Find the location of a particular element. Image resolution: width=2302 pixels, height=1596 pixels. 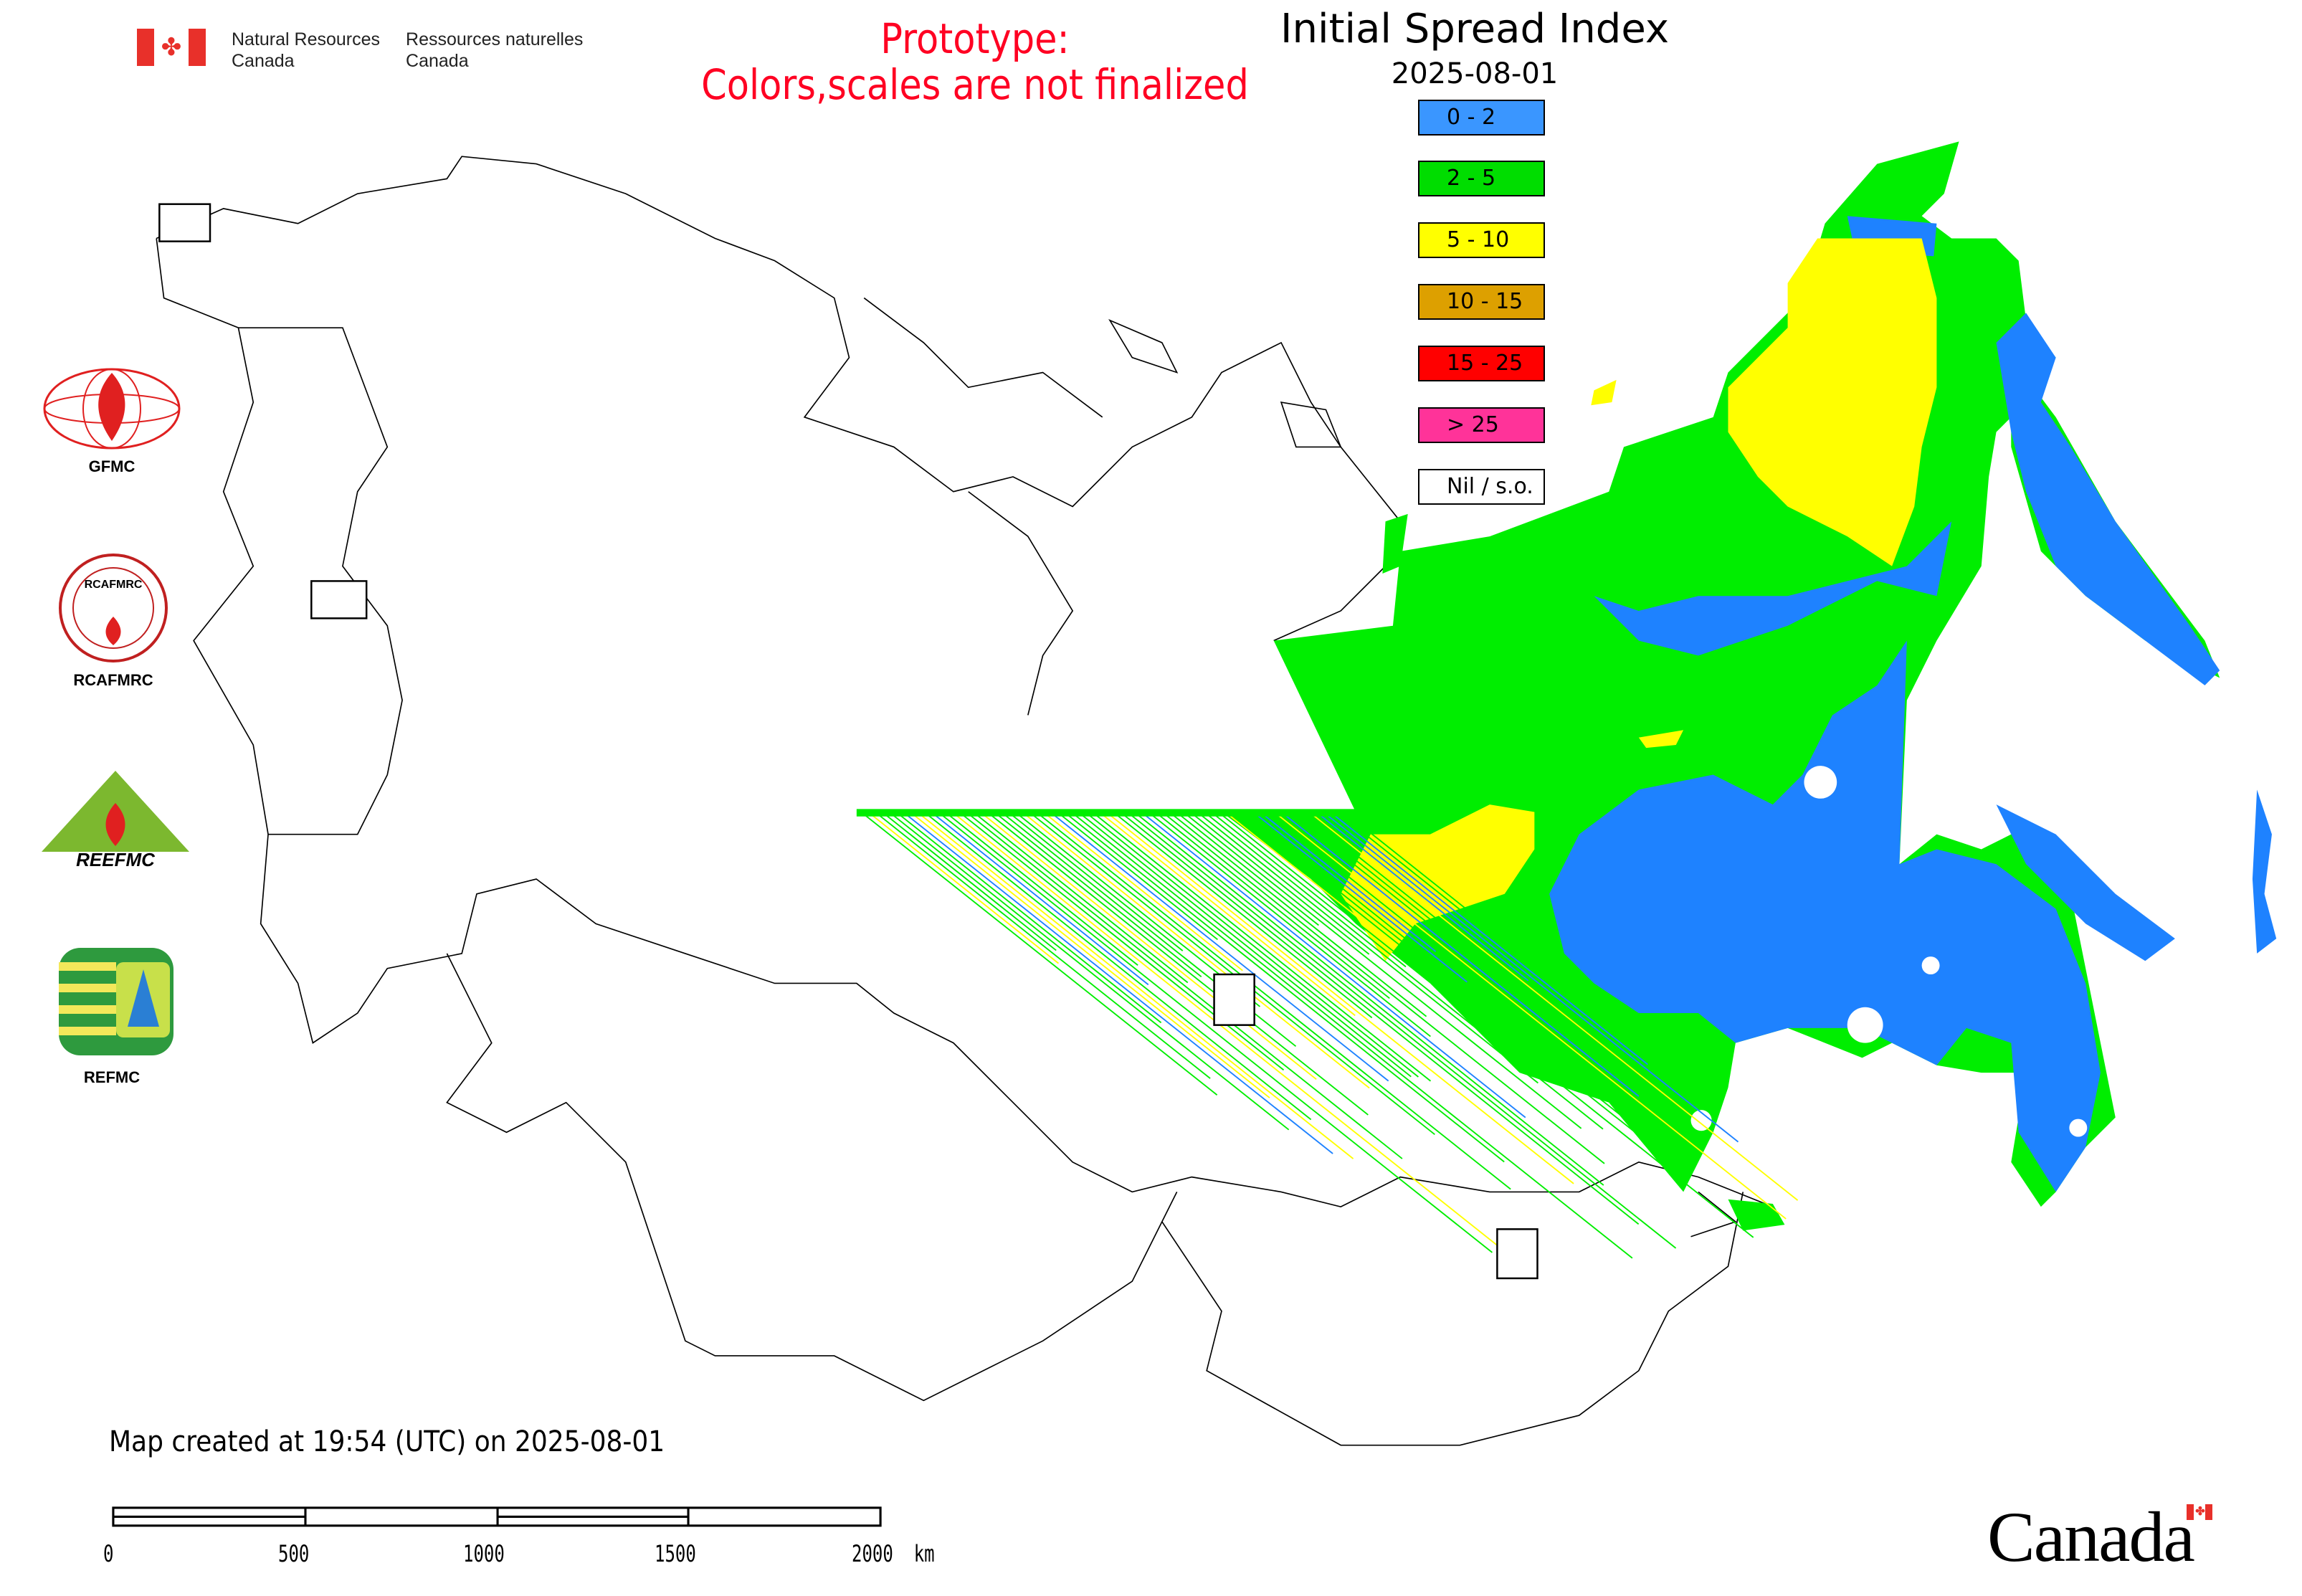

rcafmrc-label: RCAFMRC is located at coordinates (113, 680).